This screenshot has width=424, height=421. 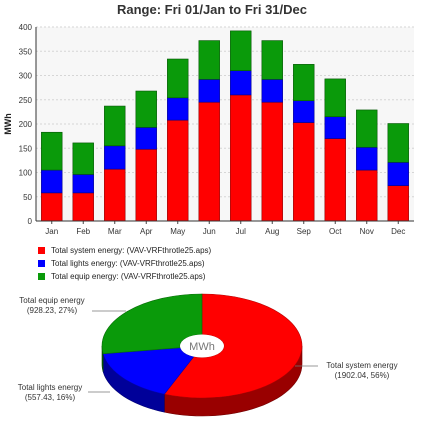 What do you see at coordinates (50, 397) in the screenshot?
I see `donut-label-value: (557.43, 16%)` at bounding box center [50, 397].